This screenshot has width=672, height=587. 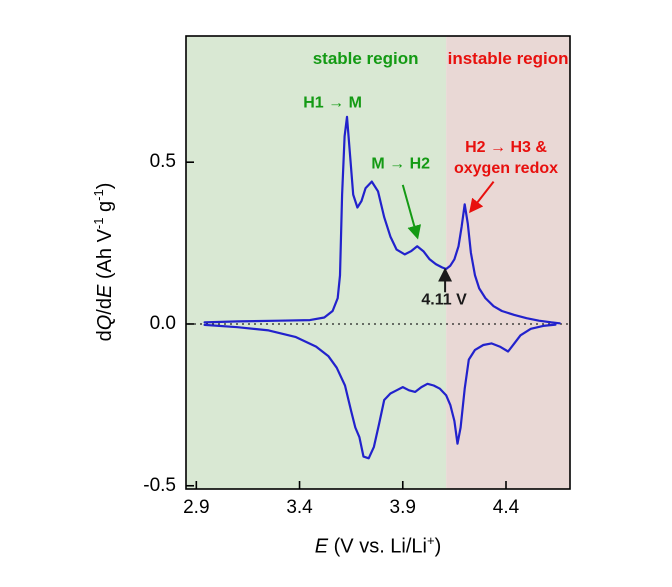 I want to click on instable-region-fill, so click(x=508, y=262).